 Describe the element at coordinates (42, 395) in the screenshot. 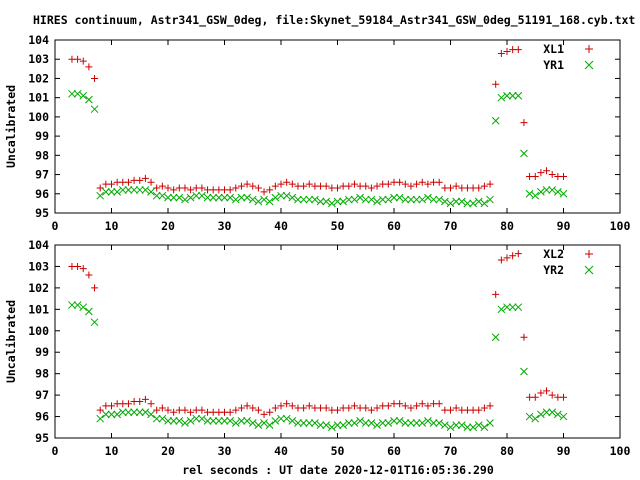

I see `y-tick-label: 97` at that location.